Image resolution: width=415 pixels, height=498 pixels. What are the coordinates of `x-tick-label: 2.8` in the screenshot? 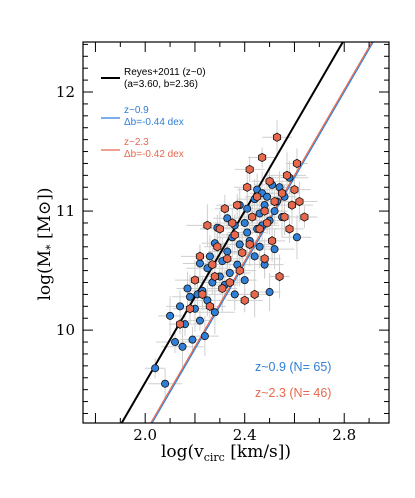 It's located at (344, 435).